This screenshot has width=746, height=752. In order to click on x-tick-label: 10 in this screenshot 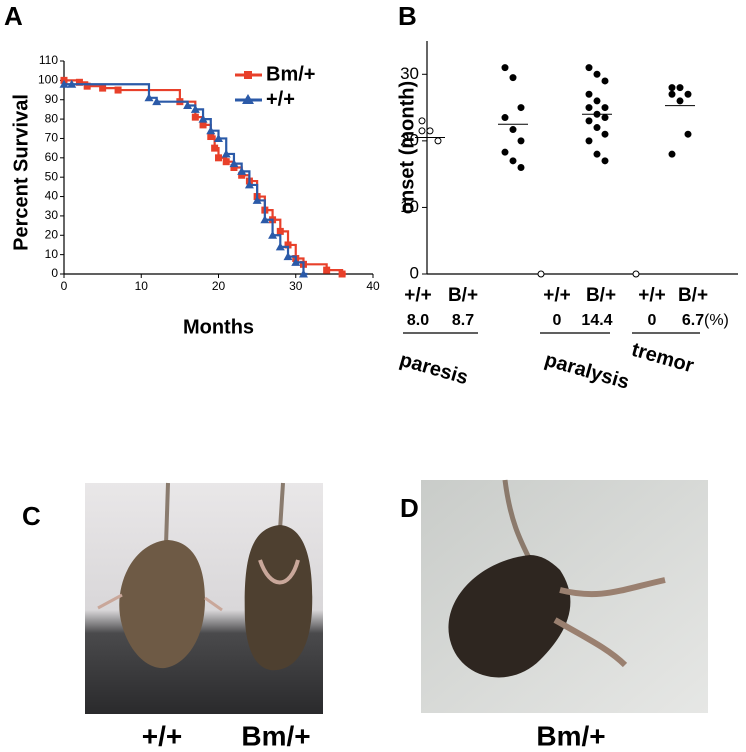, I will do `click(142, 286)`.